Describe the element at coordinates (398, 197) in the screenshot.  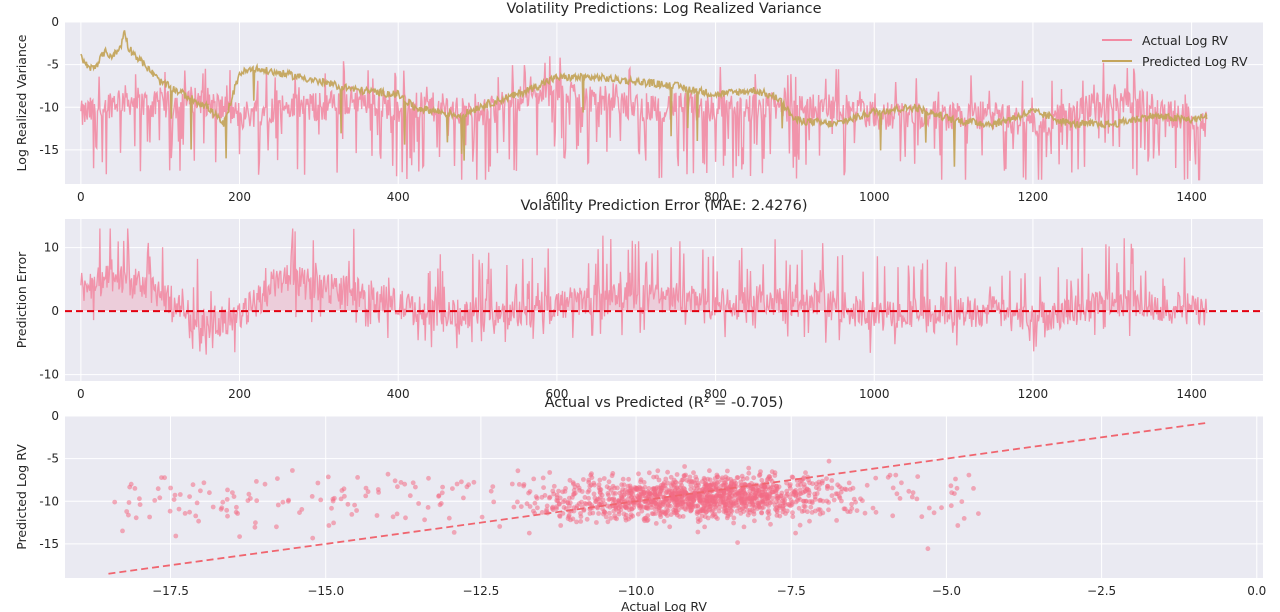
I see `x-tick-label: 400` at that location.